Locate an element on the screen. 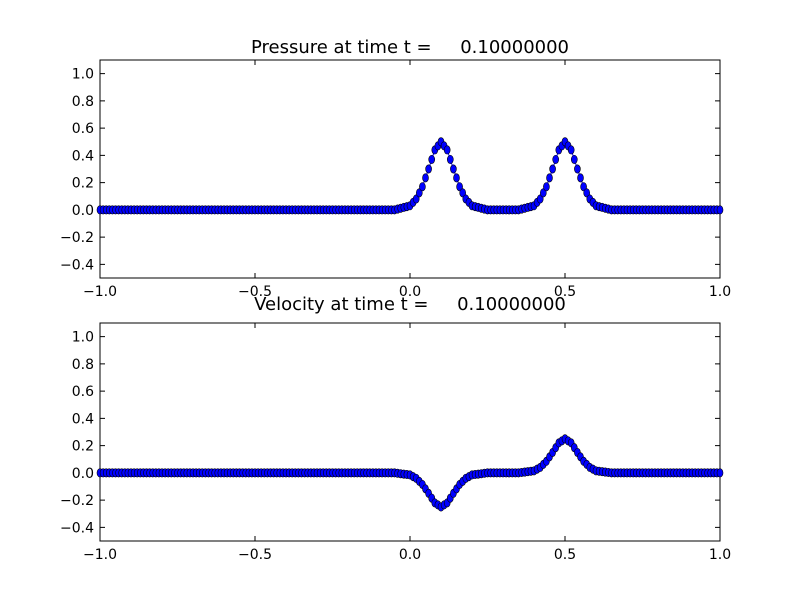  velocity-ytick-label: 0.4 is located at coordinates (83, 419).